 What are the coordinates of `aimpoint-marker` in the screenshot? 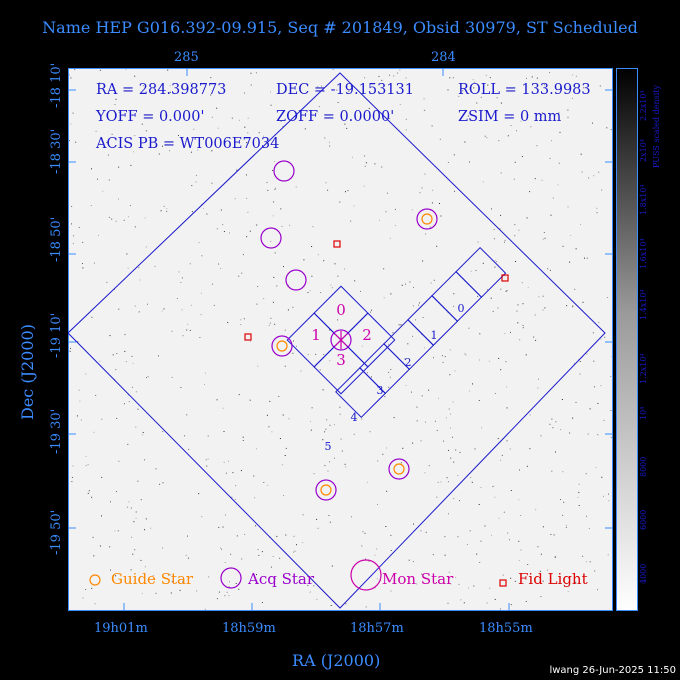 It's located at (341, 340).